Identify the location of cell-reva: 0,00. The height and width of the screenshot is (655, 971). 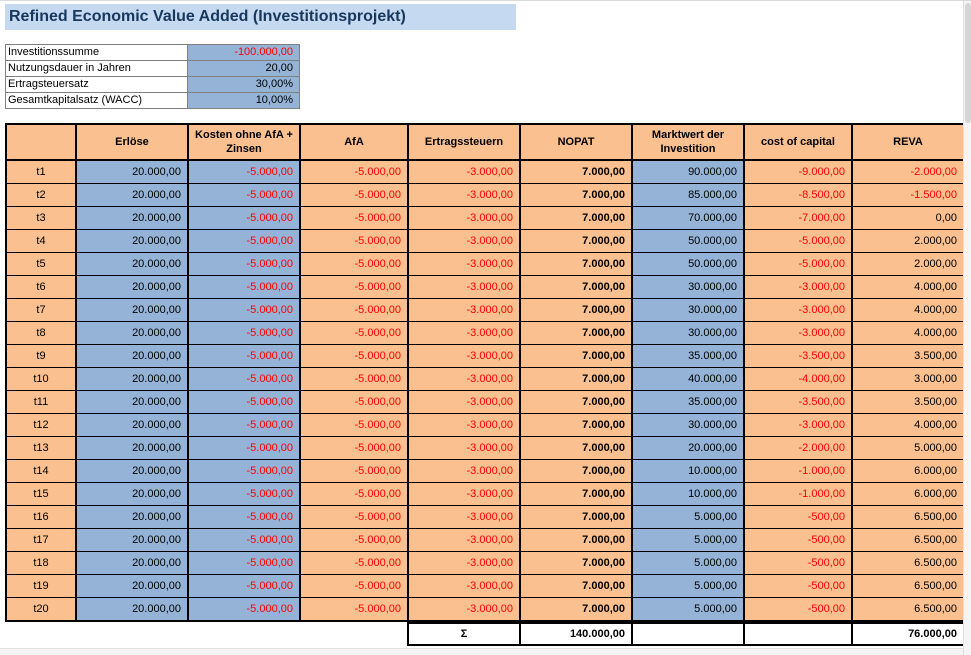
(908, 218).